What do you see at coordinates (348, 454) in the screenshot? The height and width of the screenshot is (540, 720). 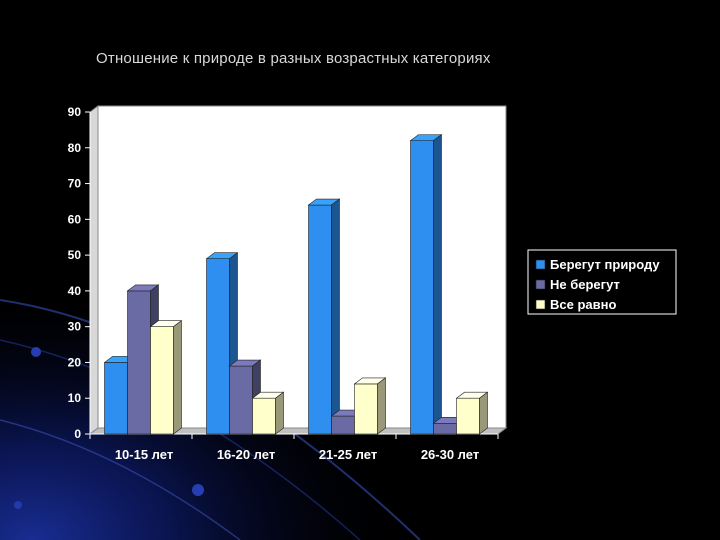 I see `x-tick-label: 21-25 лет` at bounding box center [348, 454].